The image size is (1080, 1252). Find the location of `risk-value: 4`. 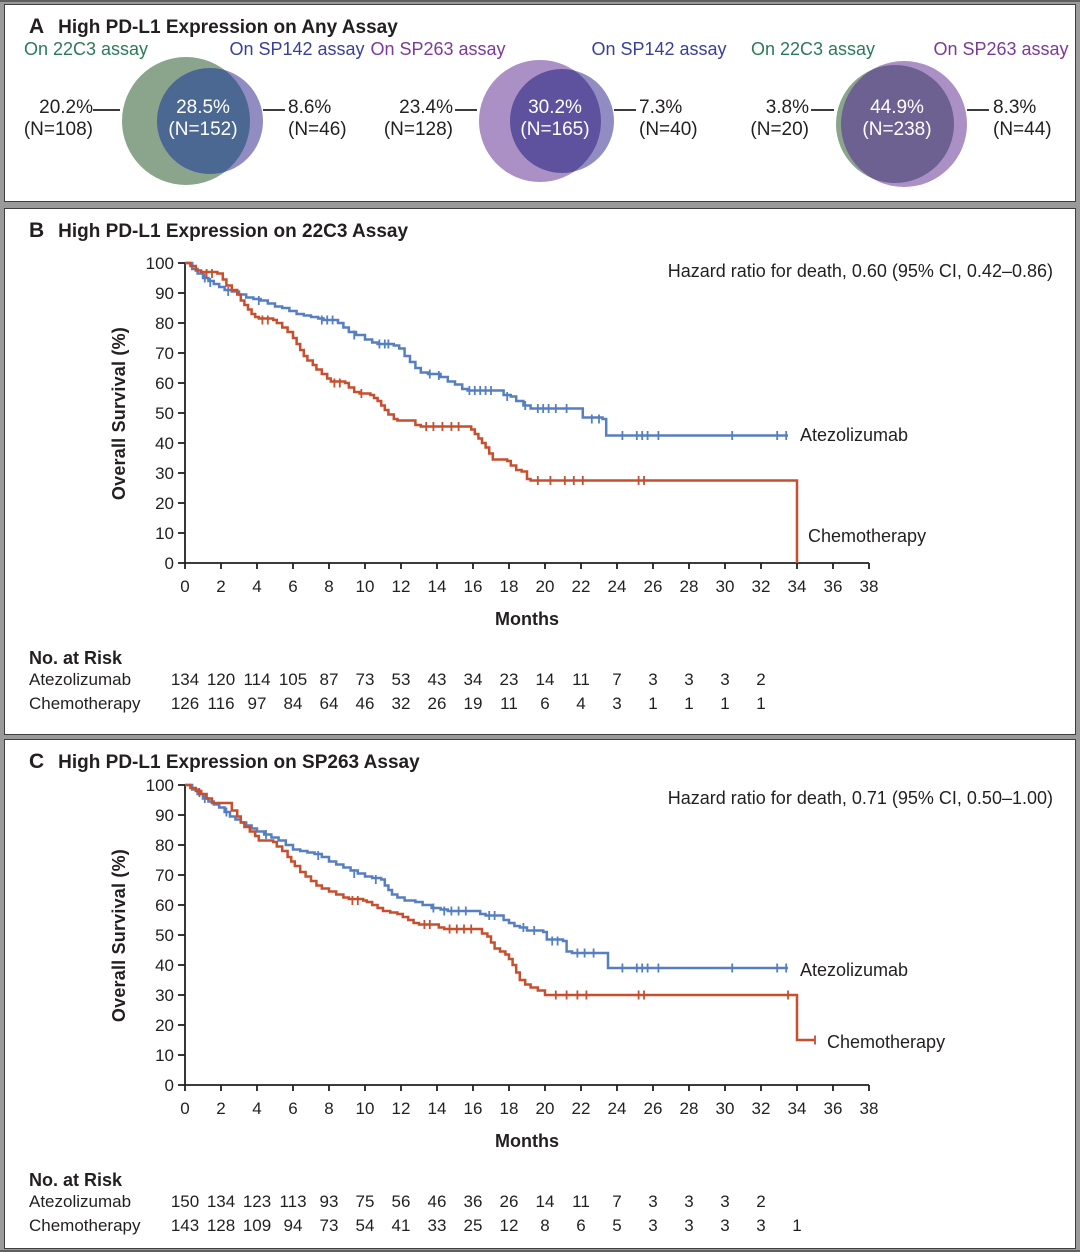

risk-value: 4 is located at coordinates (581, 703).